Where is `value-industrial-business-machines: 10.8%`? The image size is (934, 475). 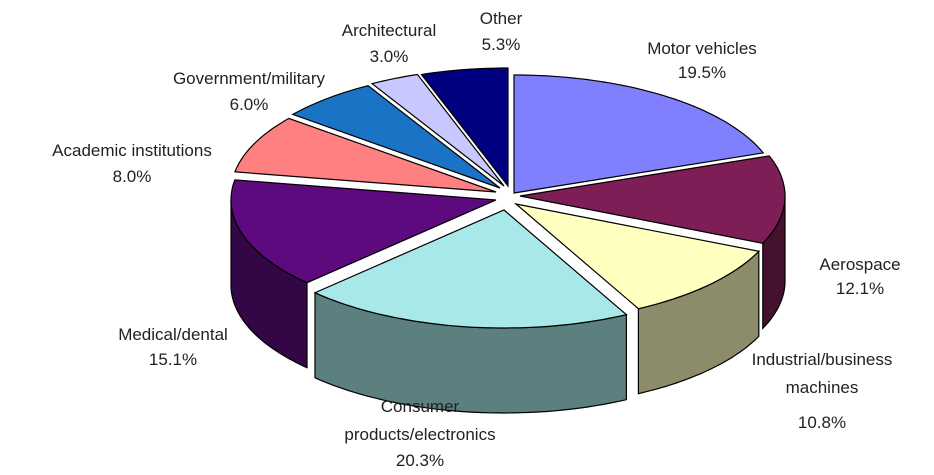
value-industrial-business-machines: 10.8% is located at coordinates (822, 422).